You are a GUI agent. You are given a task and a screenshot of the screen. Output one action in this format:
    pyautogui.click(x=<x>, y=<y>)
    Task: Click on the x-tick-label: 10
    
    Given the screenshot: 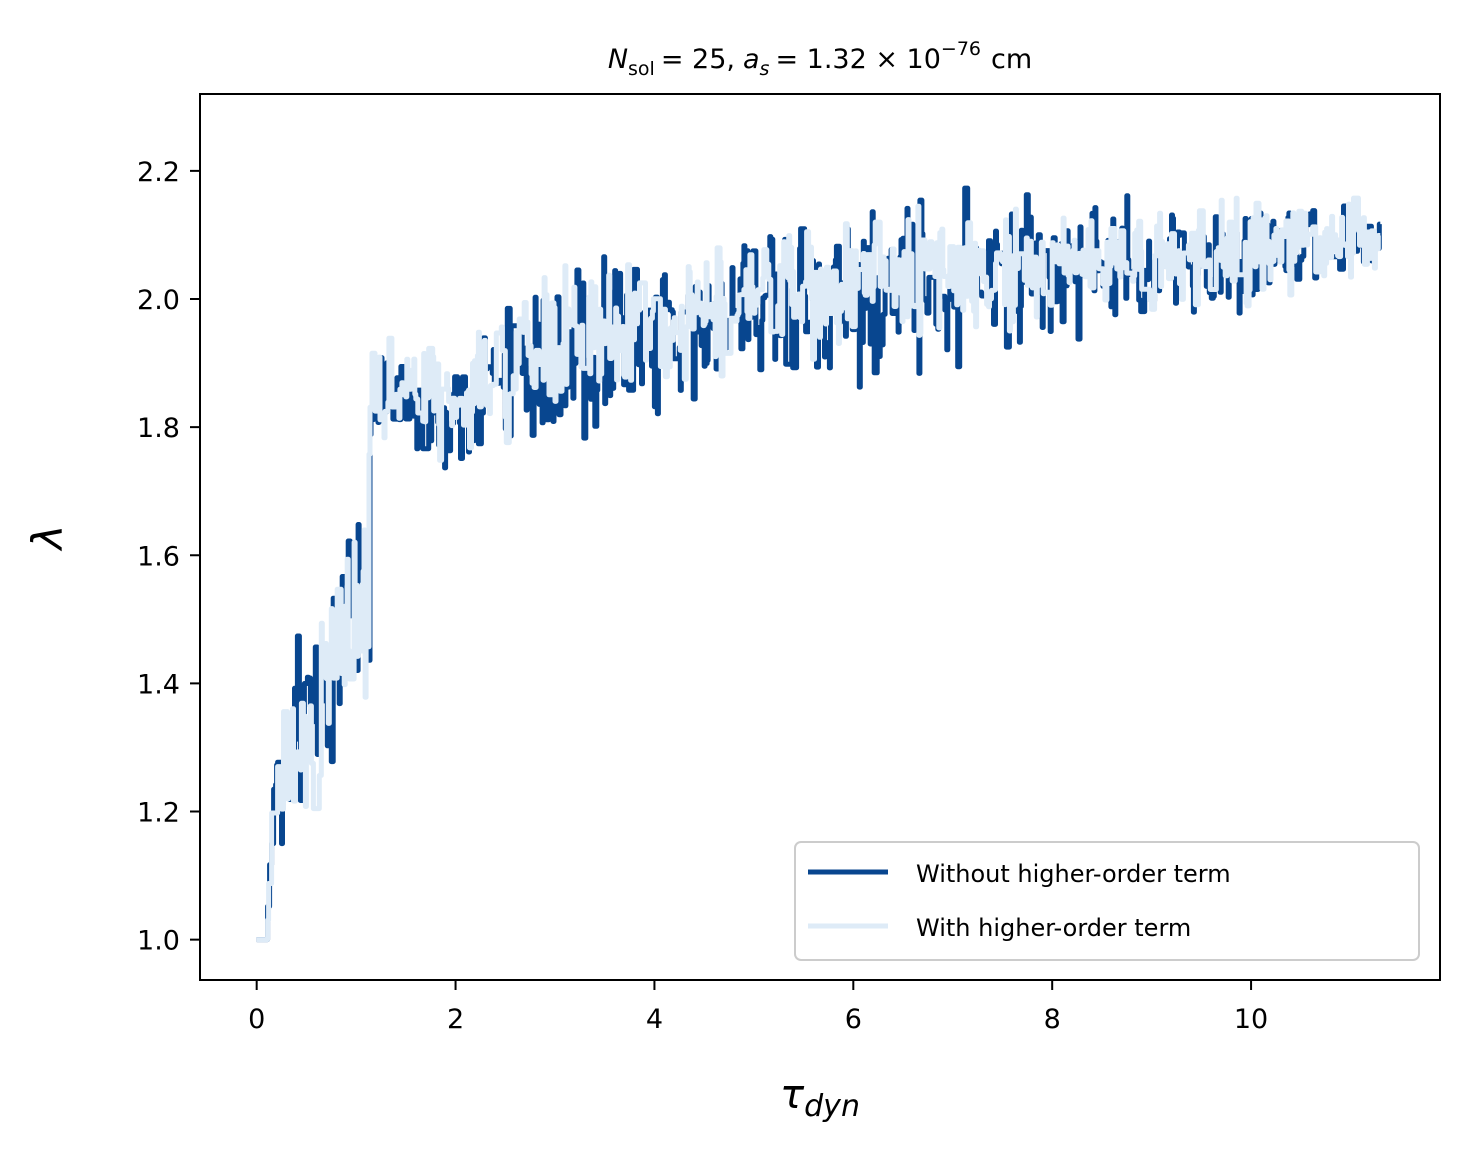 What is the action you would take?
    pyautogui.click(x=1251, y=1019)
    